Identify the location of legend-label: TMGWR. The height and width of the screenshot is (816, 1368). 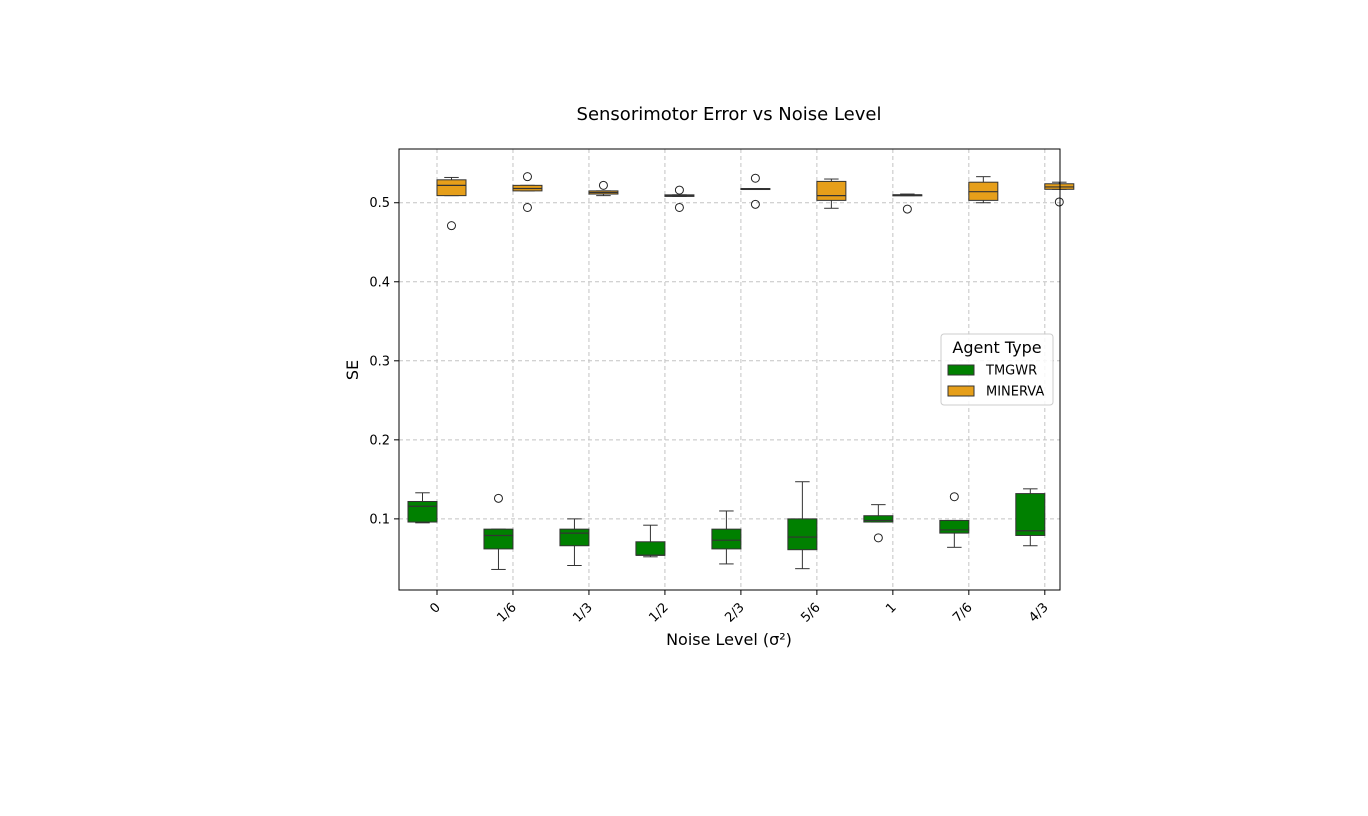
(1011, 371).